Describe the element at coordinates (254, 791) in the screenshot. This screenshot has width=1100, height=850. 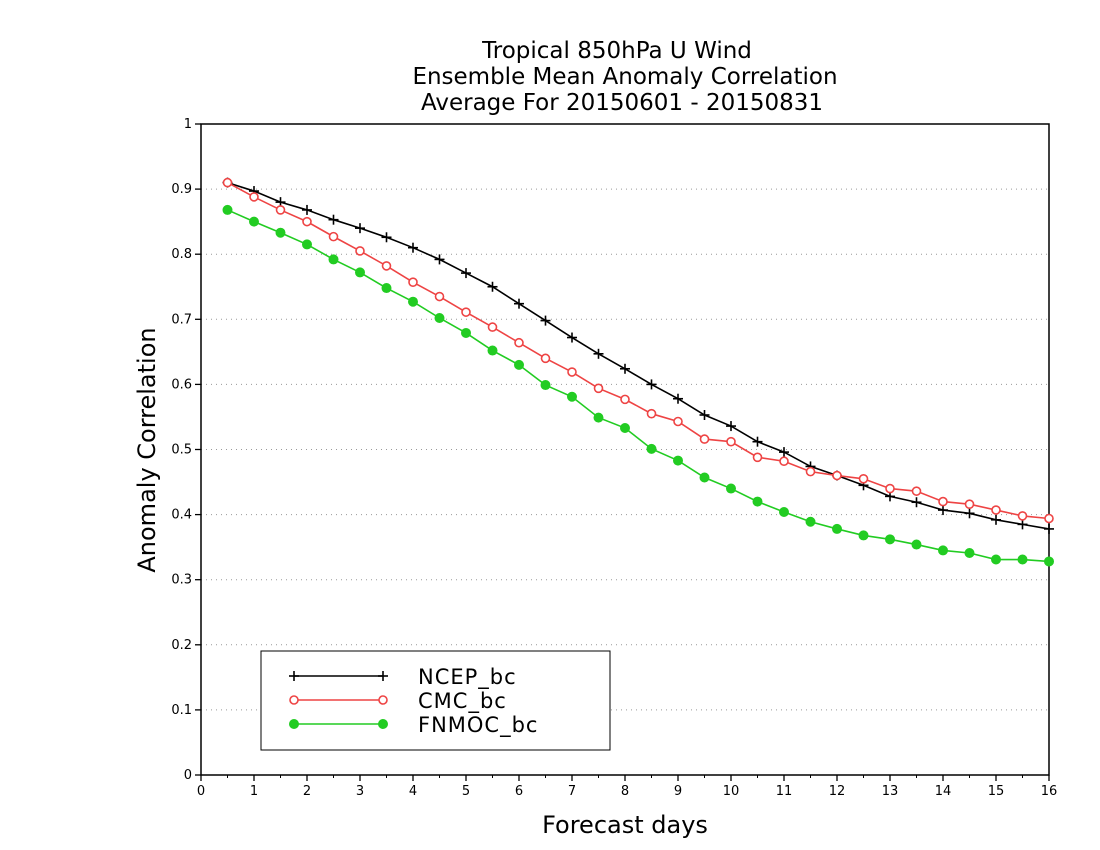
I see `x-tick-label: 1` at that location.